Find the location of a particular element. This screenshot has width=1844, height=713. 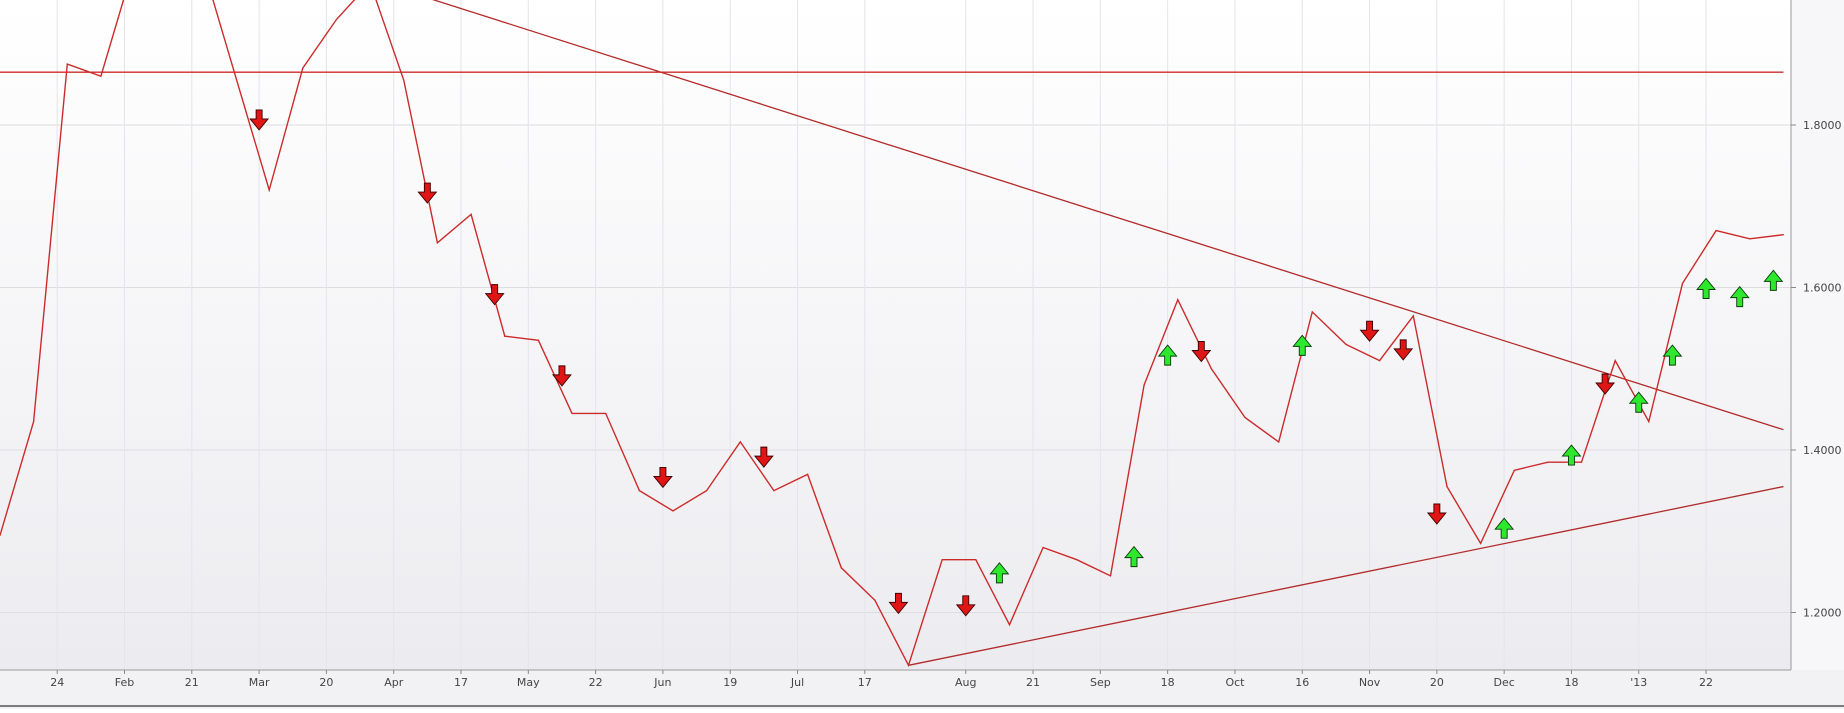

x-tick-label: May is located at coordinates (528, 682).